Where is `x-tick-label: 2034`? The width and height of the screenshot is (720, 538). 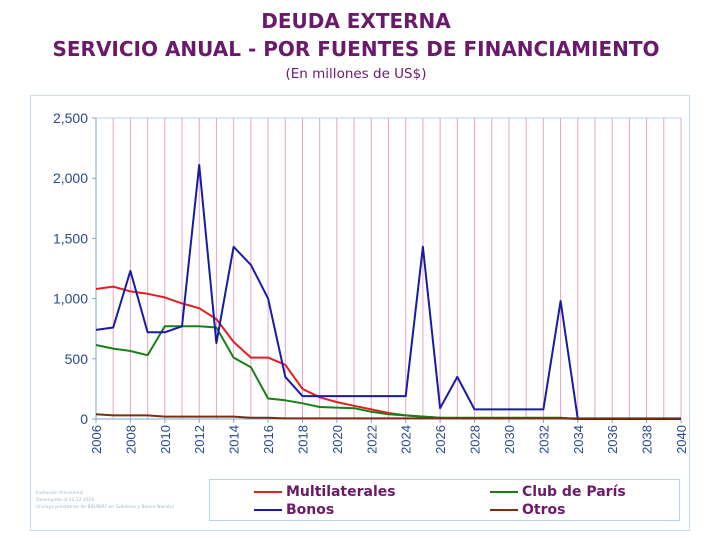 x-tick-label: 2034 is located at coordinates (578, 439).